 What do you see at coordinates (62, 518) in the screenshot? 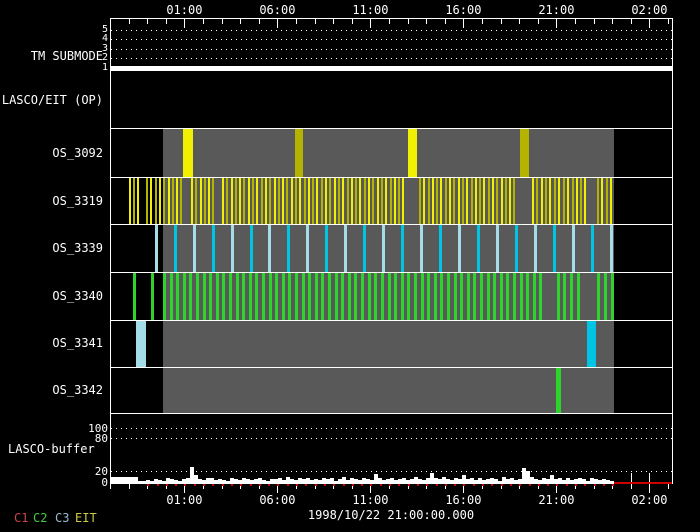
I see `legend-item-c3: C3` at bounding box center [62, 518].